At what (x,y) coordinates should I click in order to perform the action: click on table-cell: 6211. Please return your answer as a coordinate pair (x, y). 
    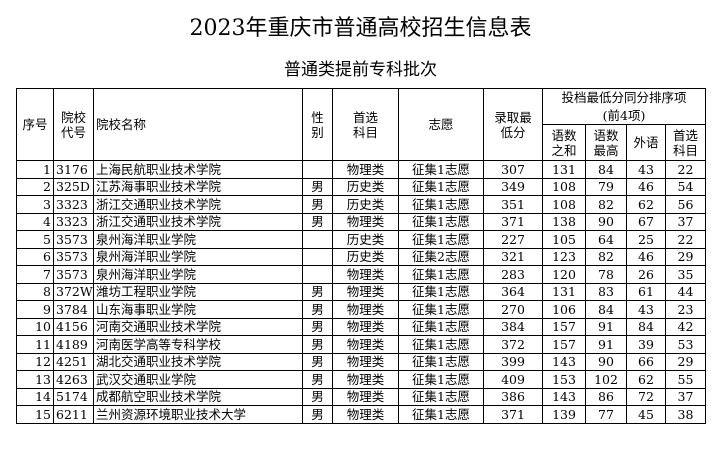
    Looking at the image, I should click on (73, 414).